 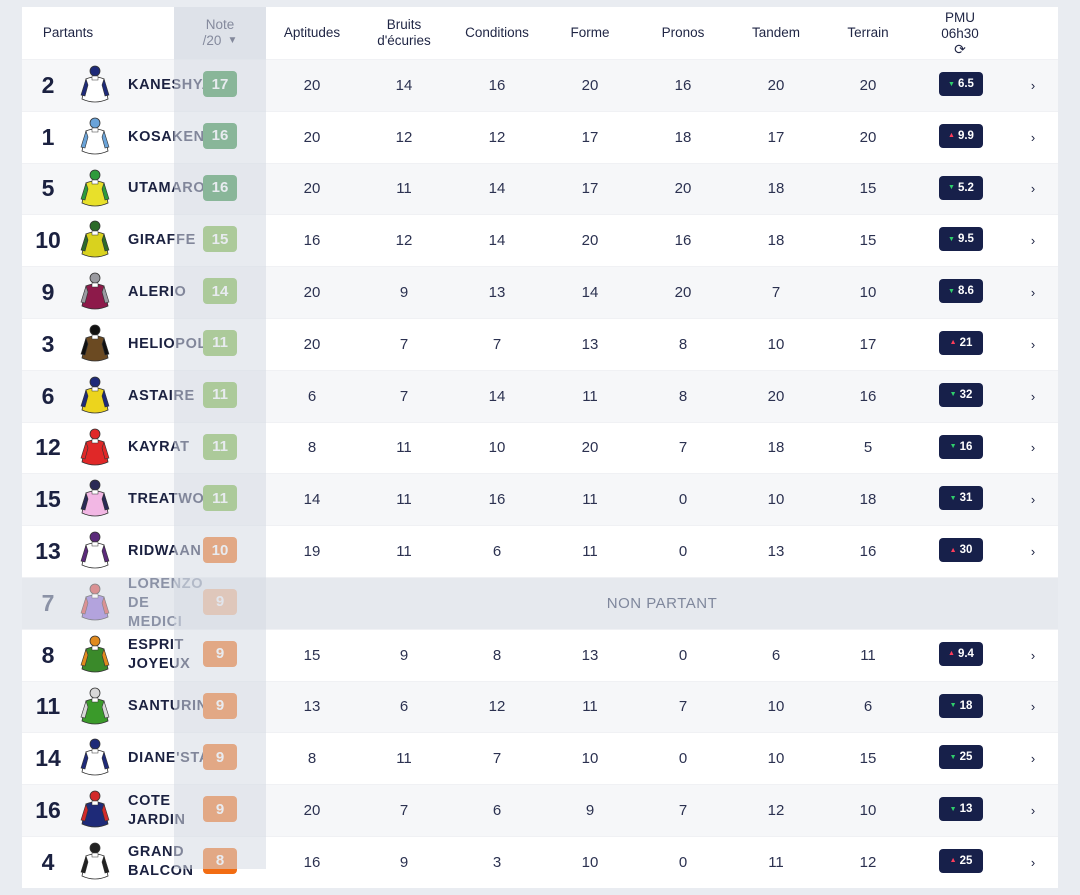 I want to click on odds-badge: ▼ 32, so click(x=961, y=394).